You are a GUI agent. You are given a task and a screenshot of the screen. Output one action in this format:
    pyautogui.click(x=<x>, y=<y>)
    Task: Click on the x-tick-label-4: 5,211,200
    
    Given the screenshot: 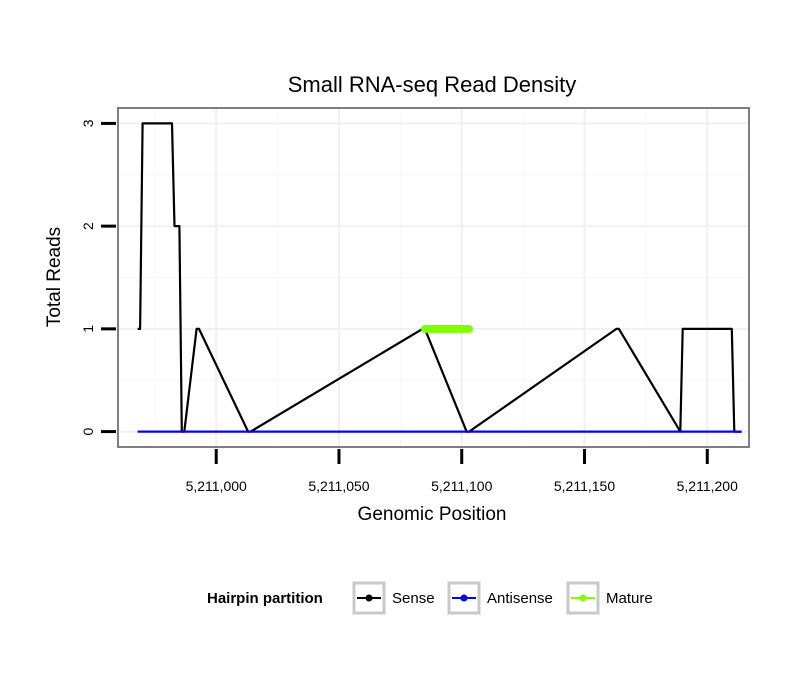 What is the action you would take?
    pyautogui.click(x=707, y=486)
    